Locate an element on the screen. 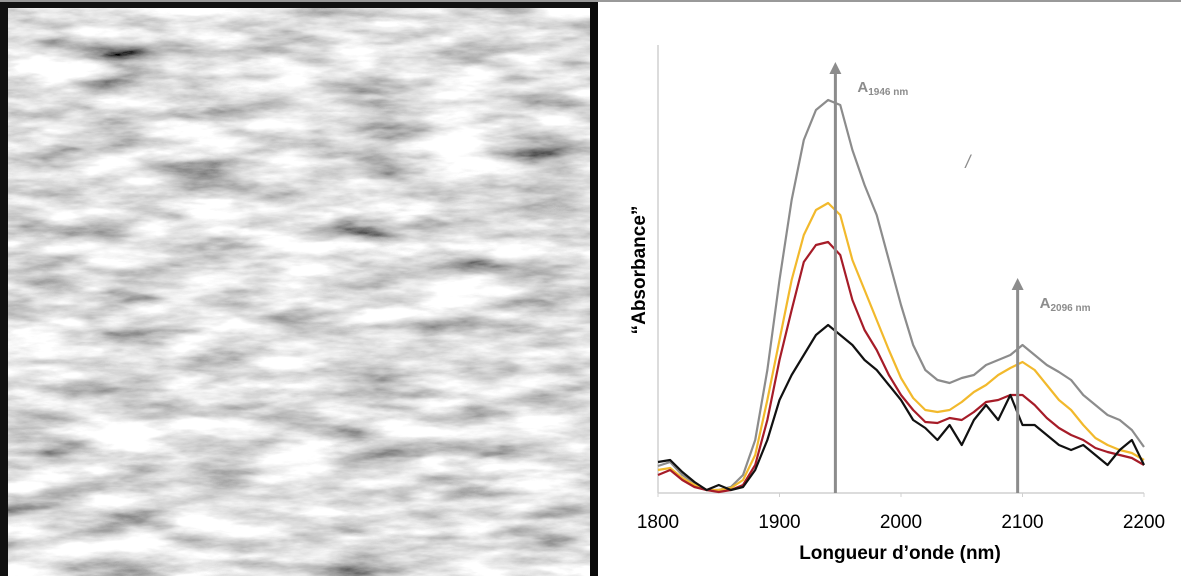 The height and width of the screenshot is (576, 1181). annotation-label: A2096 nm is located at coordinates (1065, 304).